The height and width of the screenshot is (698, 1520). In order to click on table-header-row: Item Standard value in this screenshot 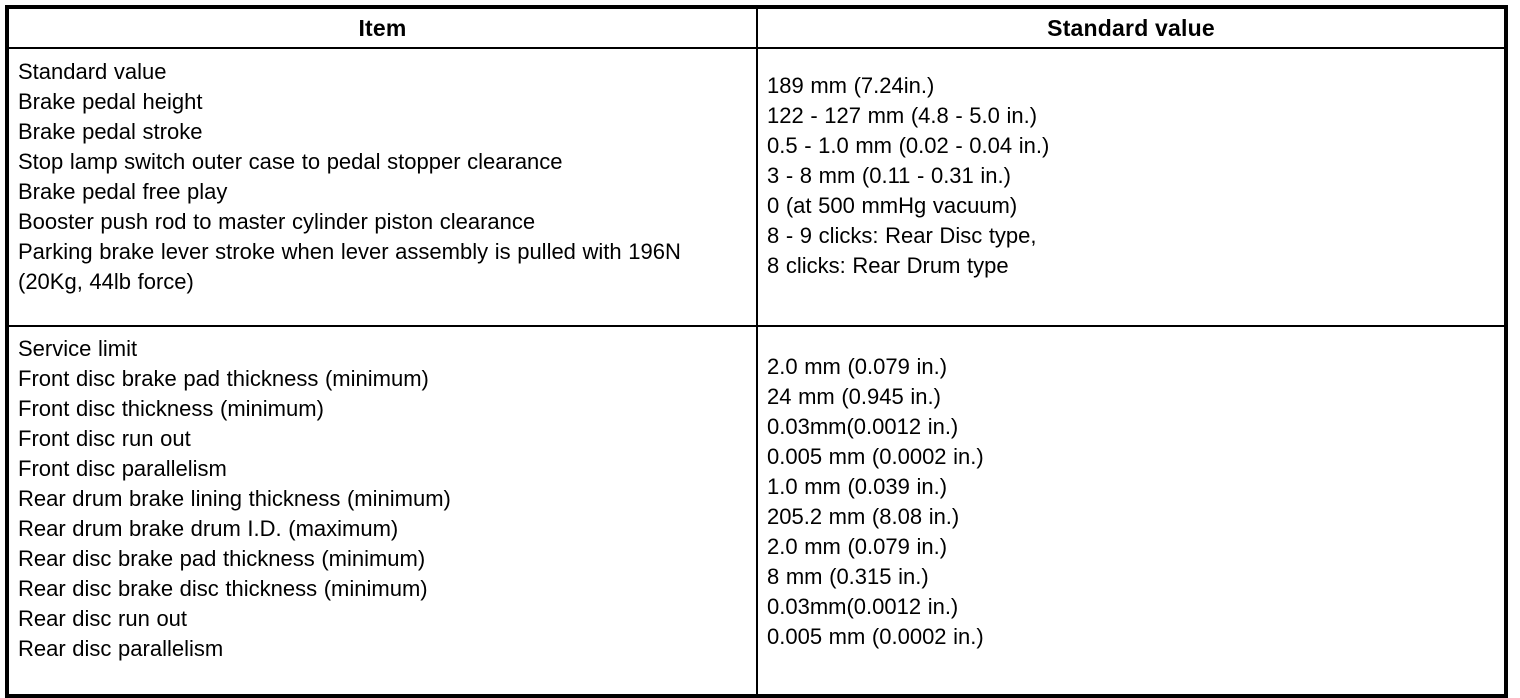, I will do `click(756, 27)`.